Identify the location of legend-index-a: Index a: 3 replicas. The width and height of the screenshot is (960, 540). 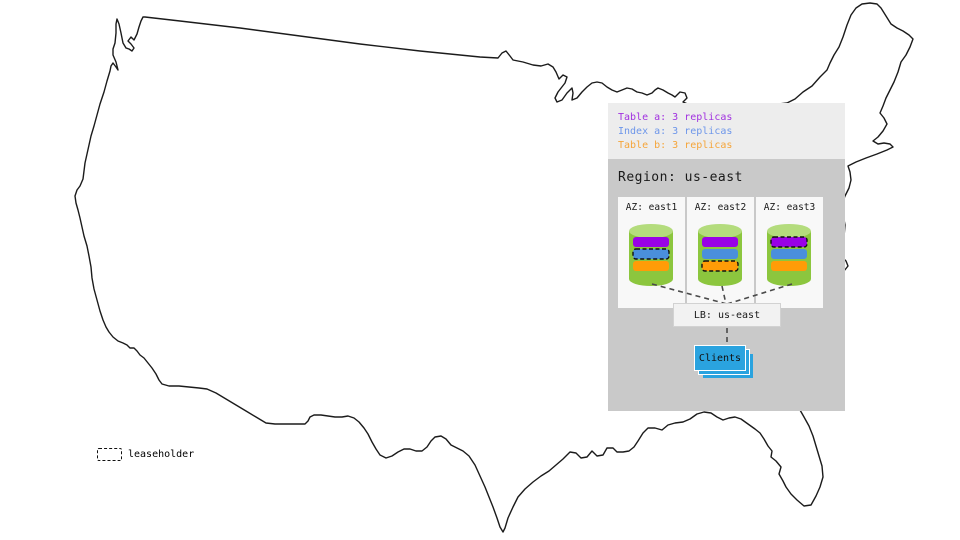
(675, 131).